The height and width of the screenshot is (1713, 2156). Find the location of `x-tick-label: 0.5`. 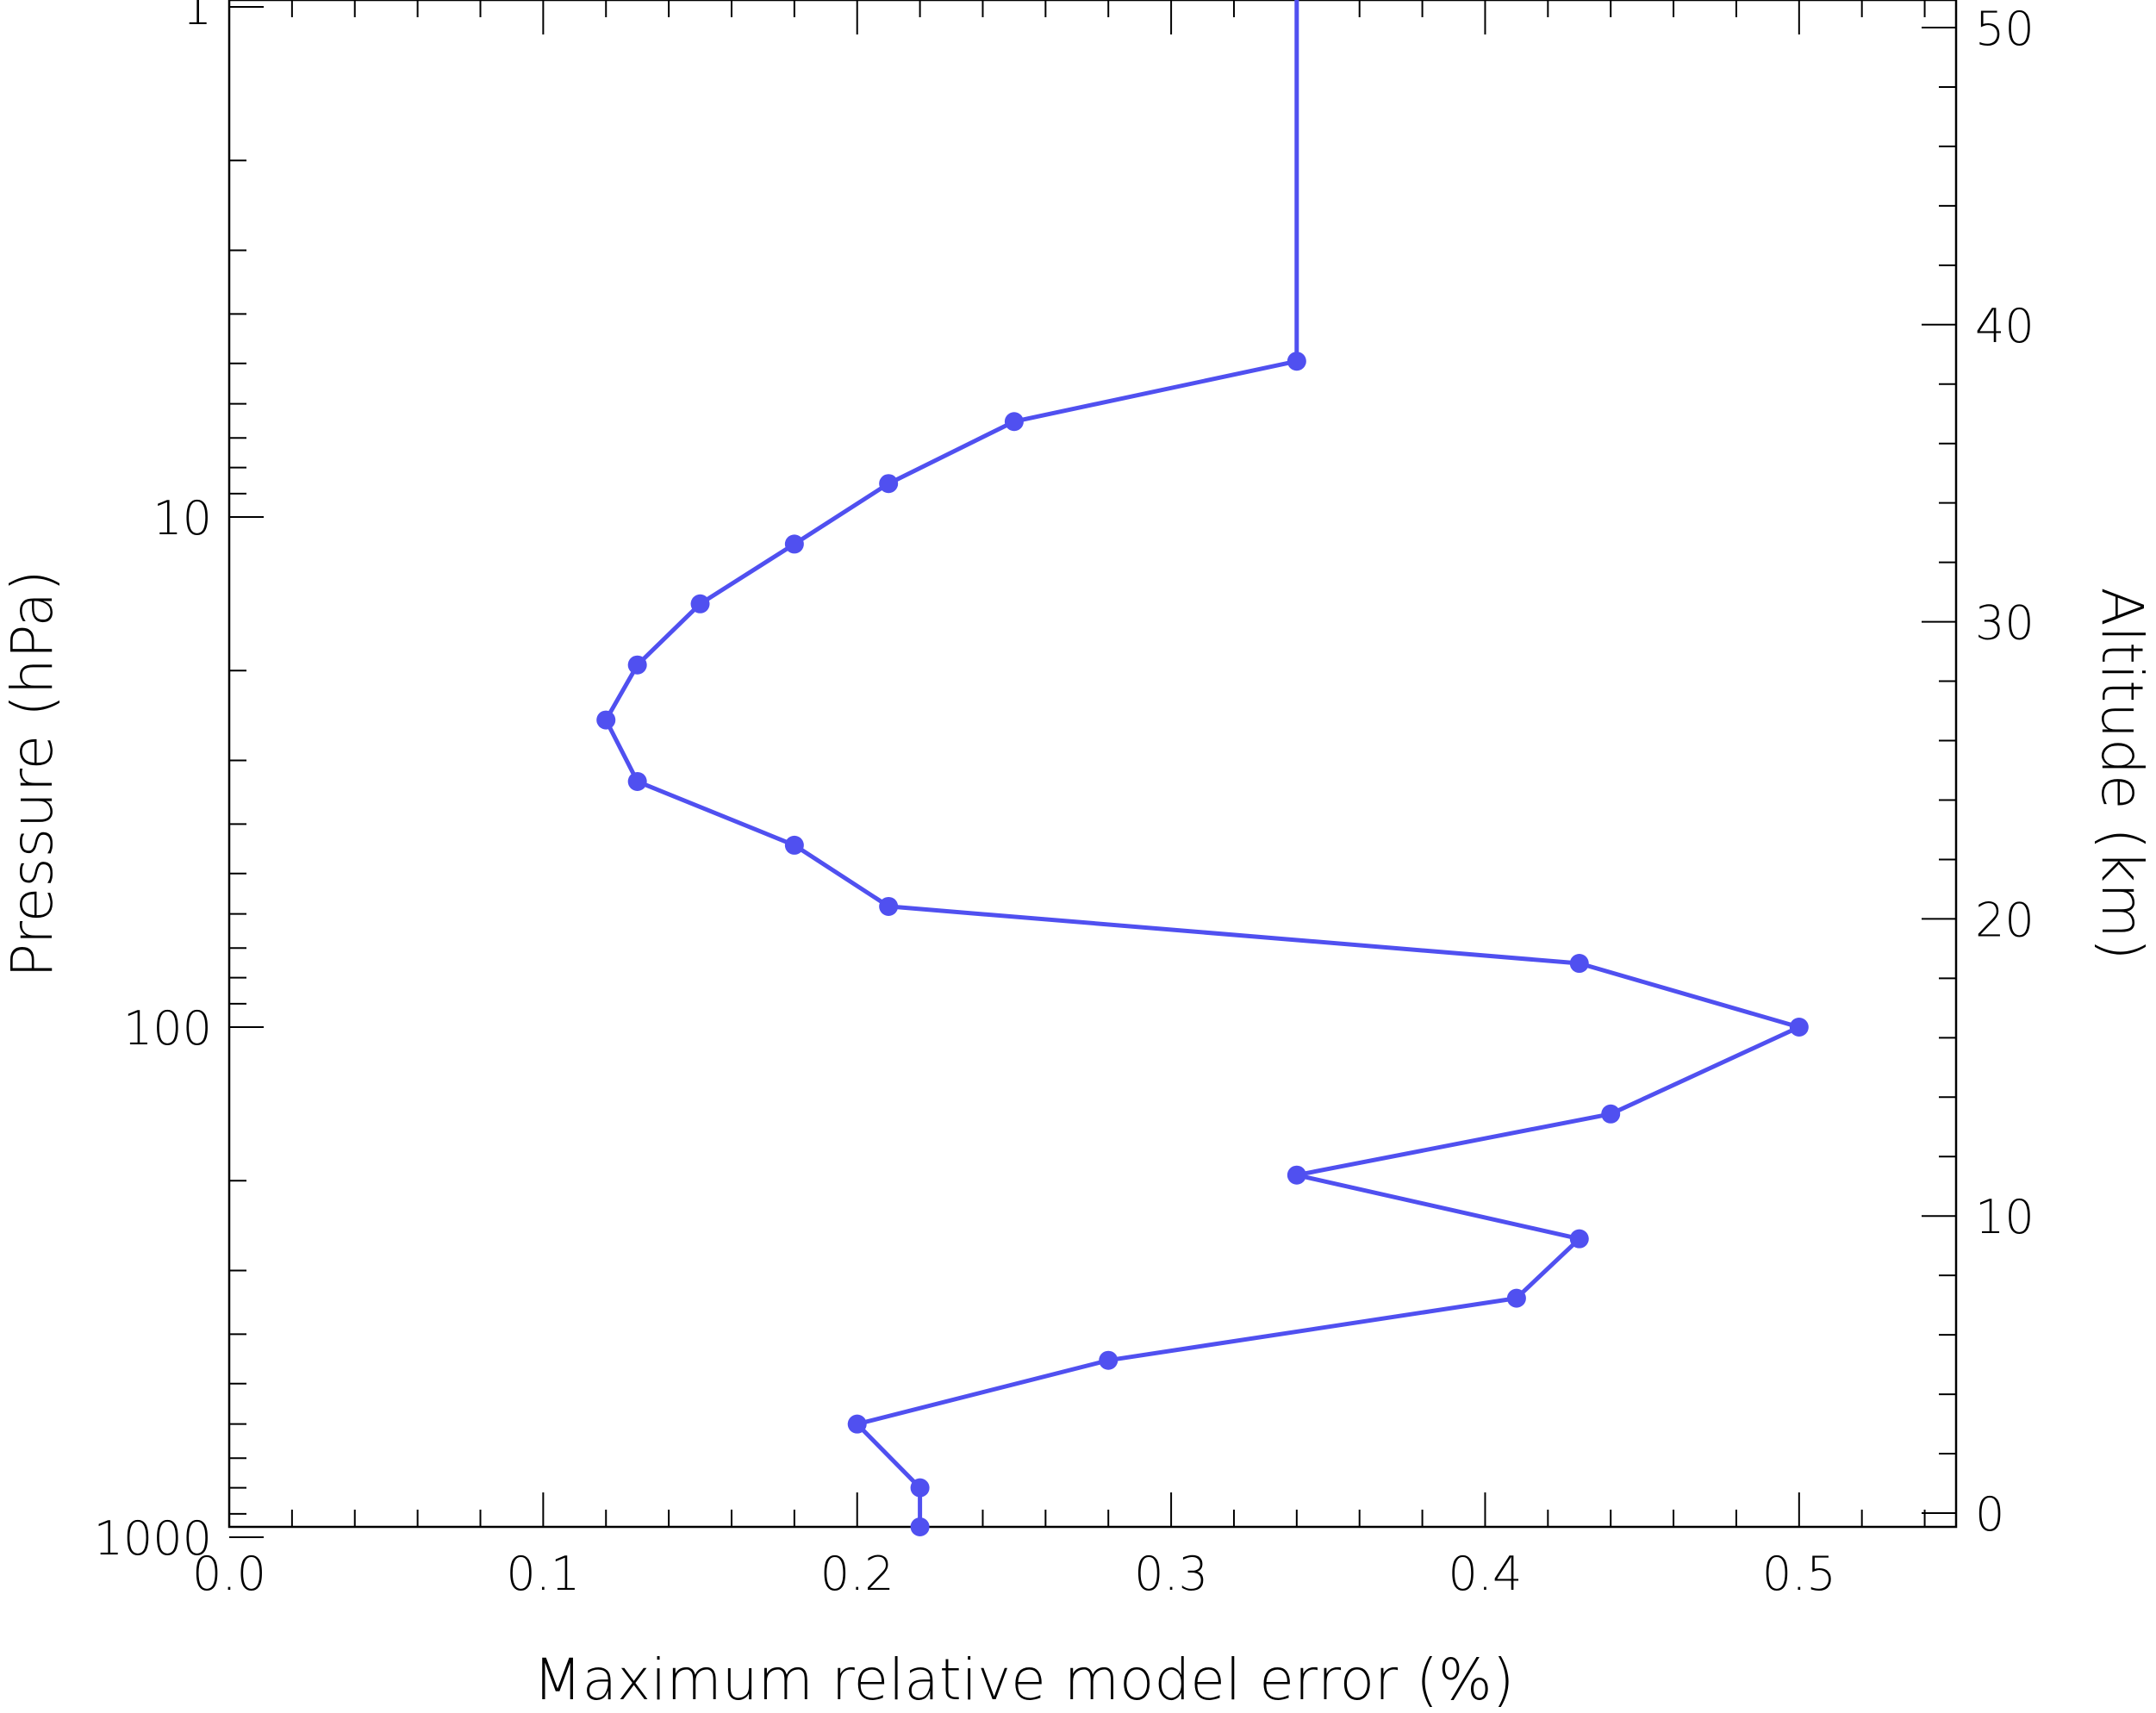

x-tick-label: 0.5 is located at coordinates (1799, 1574).